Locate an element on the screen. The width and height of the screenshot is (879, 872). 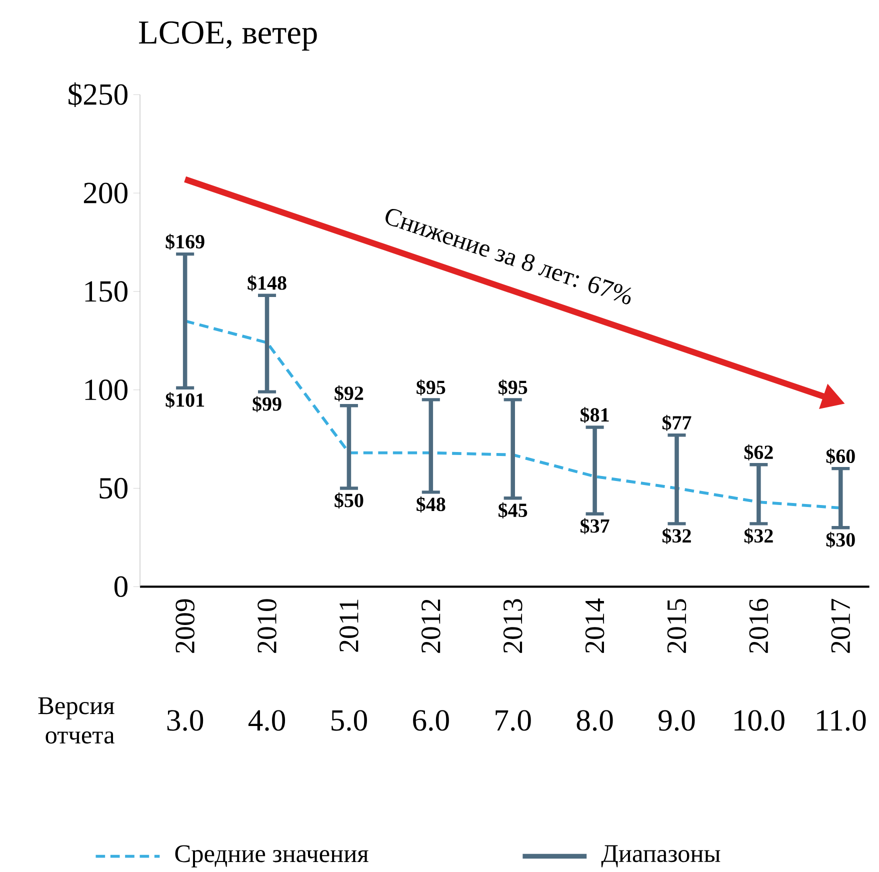
y-tick-label: 50 is located at coordinates (114, 488).